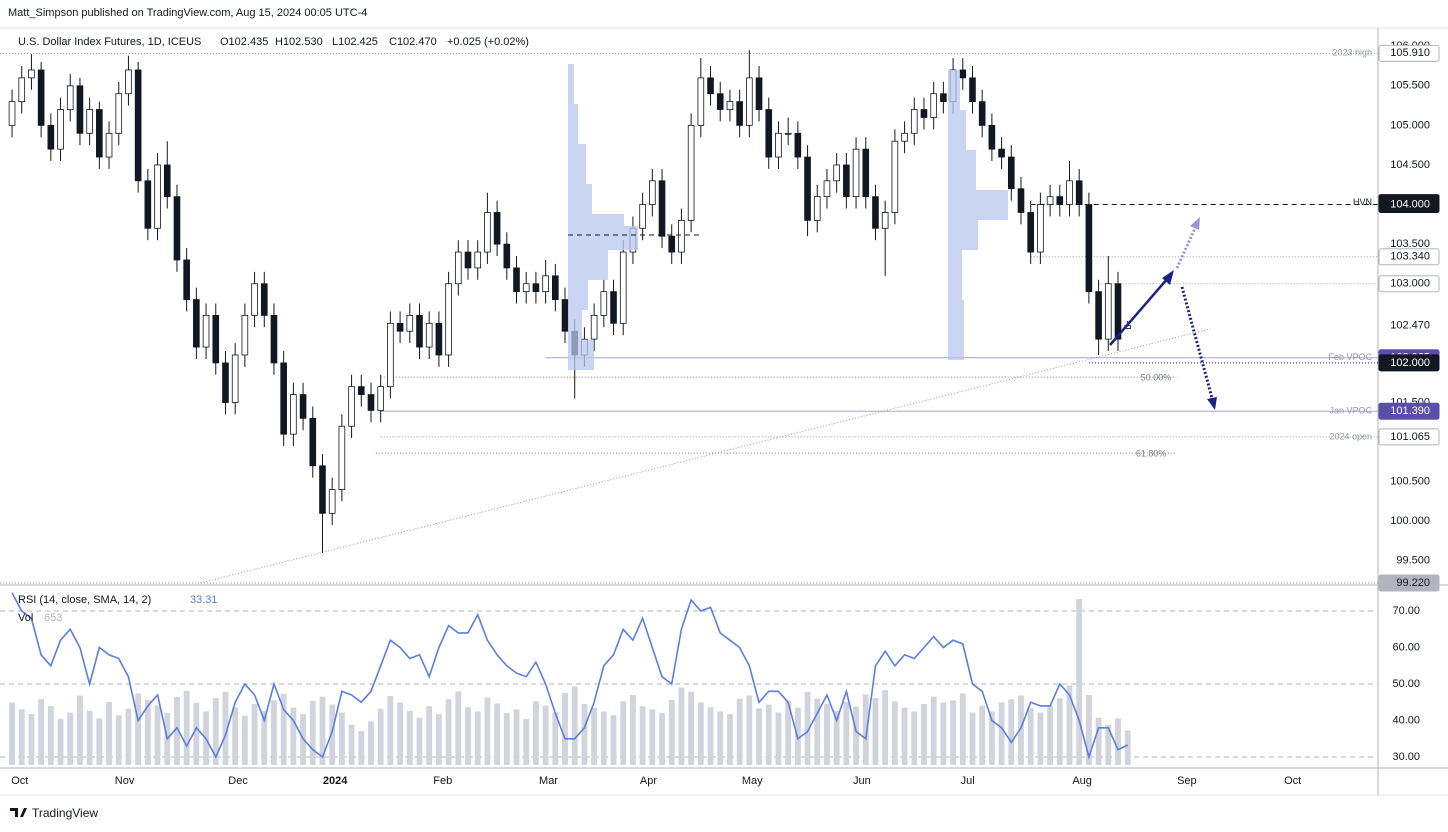 The width and height of the screenshot is (1448, 832). What do you see at coordinates (648, 781) in the screenshot?
I see `x-tick-label: Apr` at bounding box center [648, 781].